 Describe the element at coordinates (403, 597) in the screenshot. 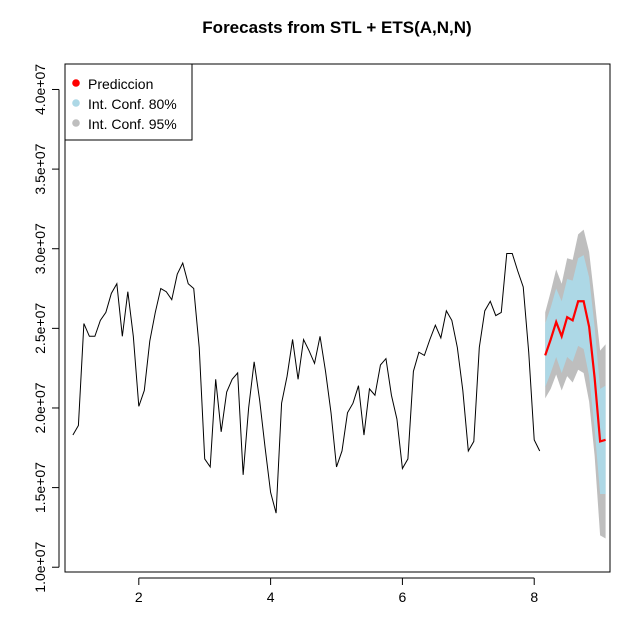

I see `x-tick-label: 6` at that location.